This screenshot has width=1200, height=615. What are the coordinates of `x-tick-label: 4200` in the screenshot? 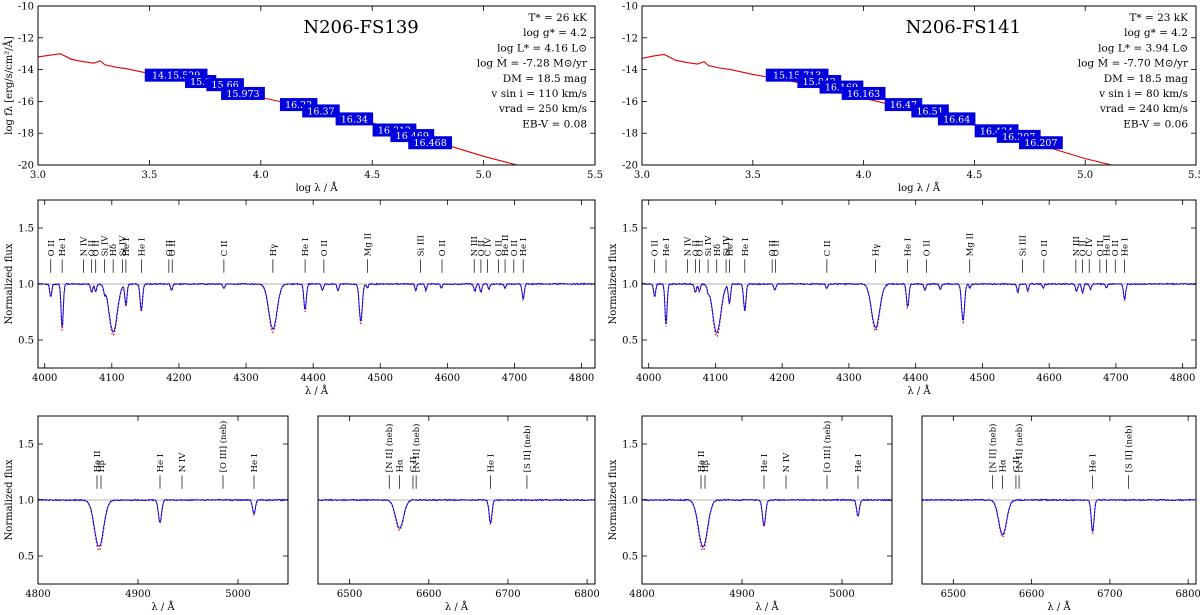 It's located at (781, 378).